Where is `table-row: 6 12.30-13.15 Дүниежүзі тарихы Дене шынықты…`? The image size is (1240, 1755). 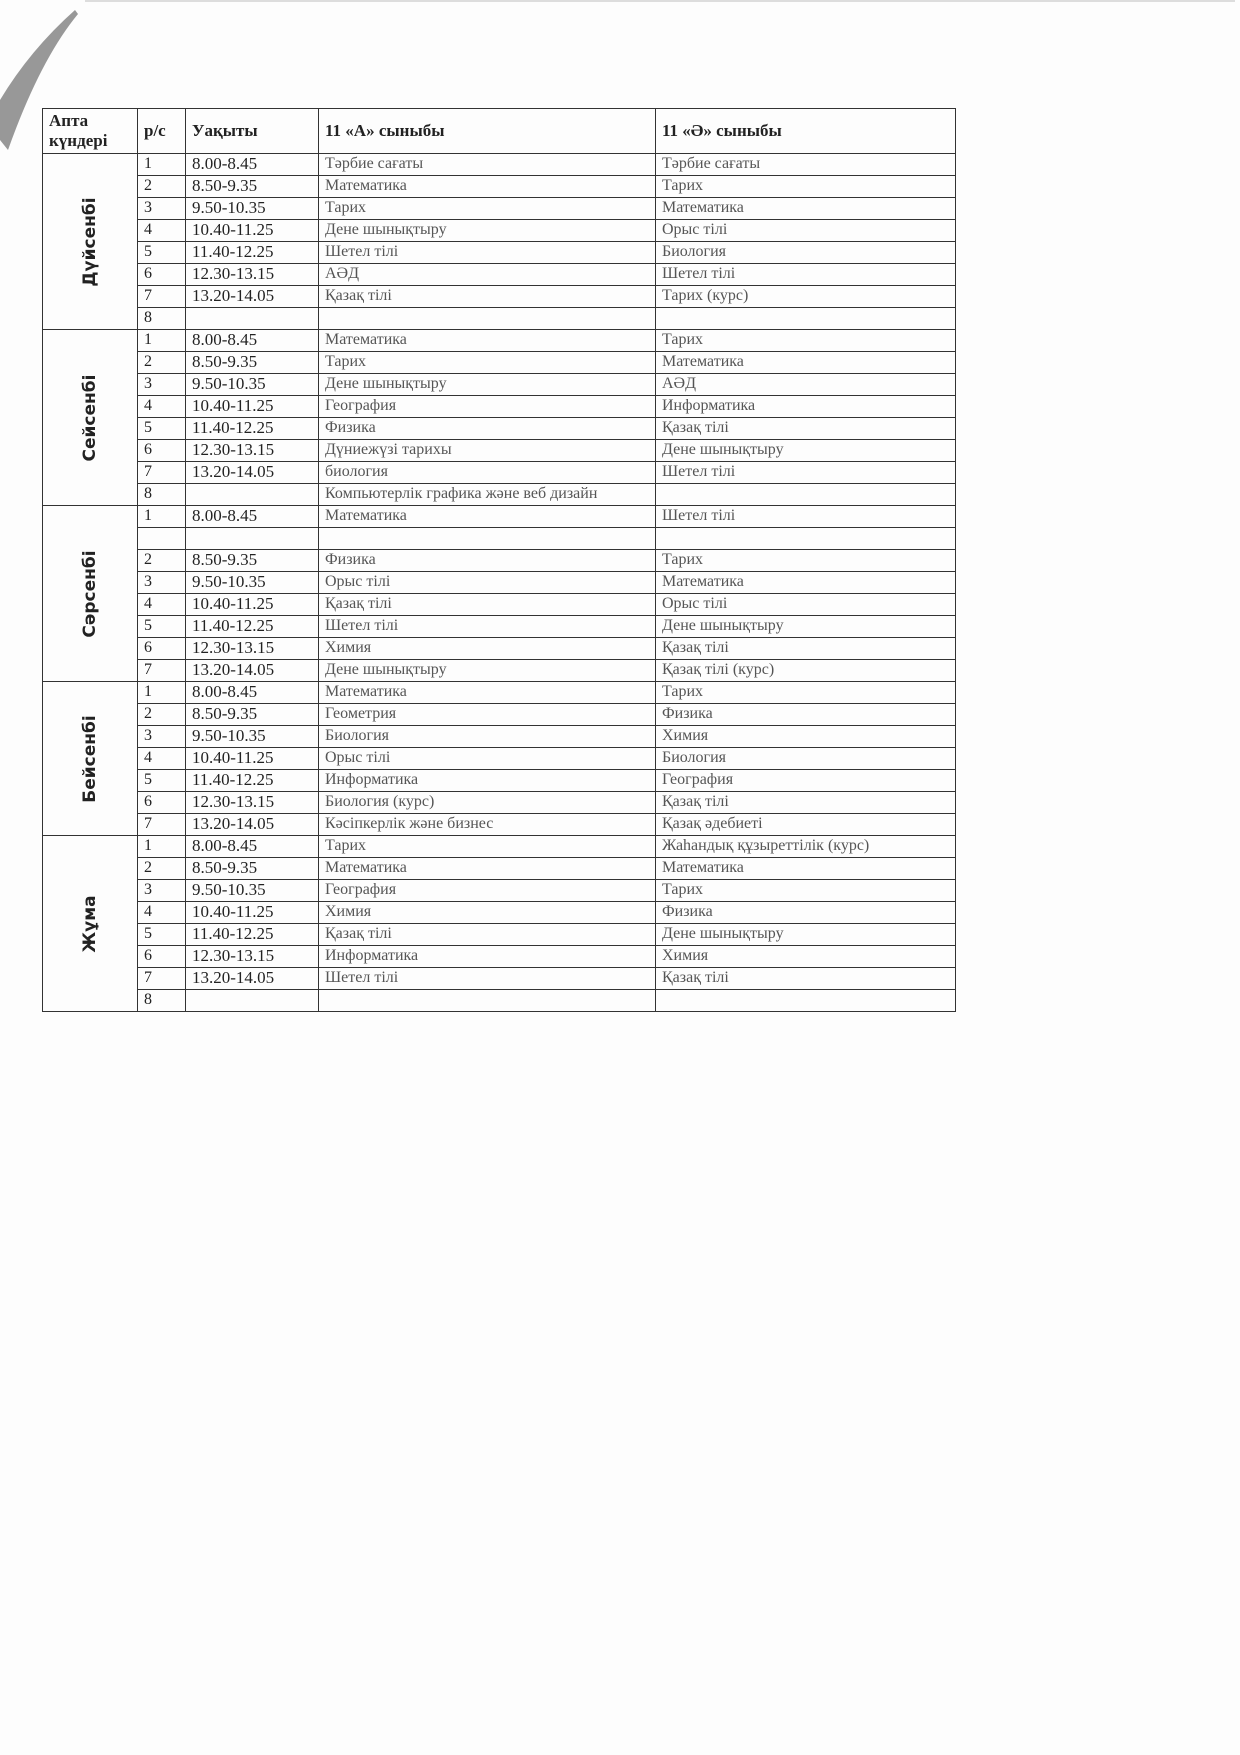
table-row: 6 12.30-13.15 Дүниежүзі тарихы Дене шынықты… is located at coordinates (499, 450).